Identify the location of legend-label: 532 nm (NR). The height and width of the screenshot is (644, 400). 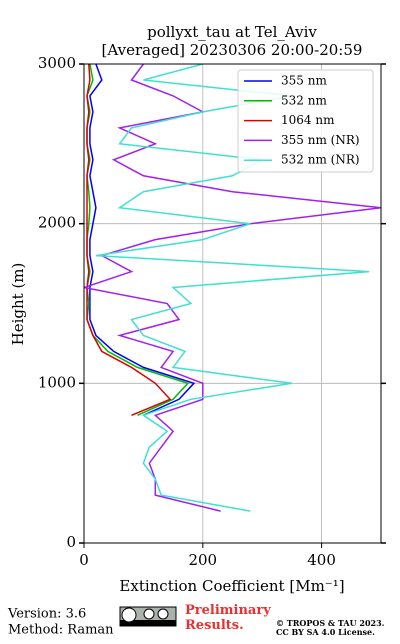
(320, 160).